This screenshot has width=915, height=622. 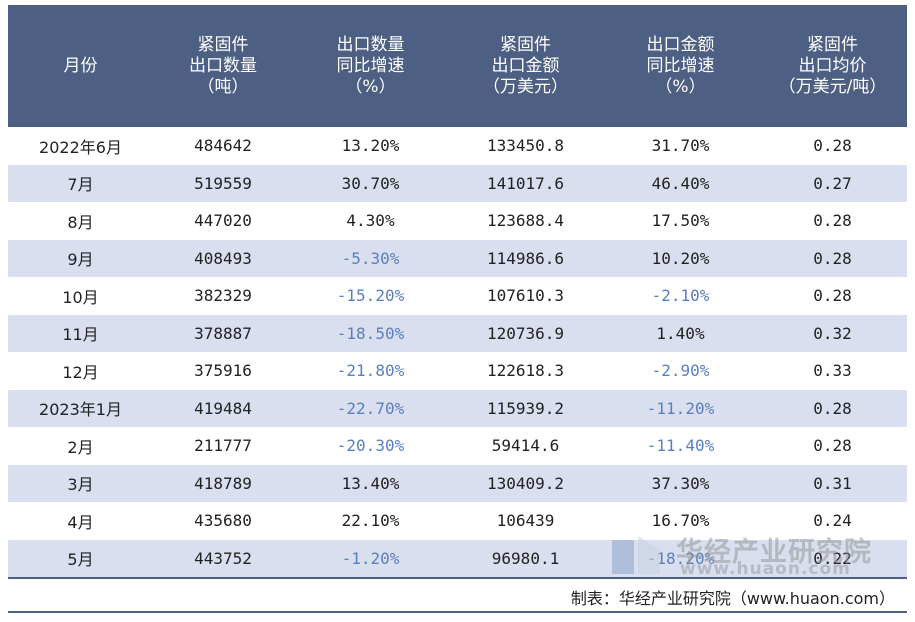 I want to click on cell-amount-yoy: 10.20%, so click(x=680, y=258).